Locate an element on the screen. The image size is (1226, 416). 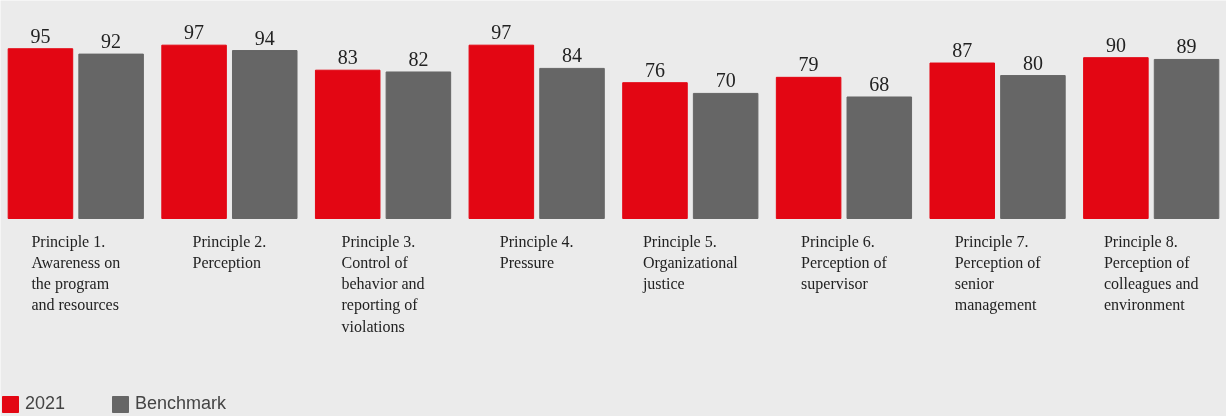
x-tick-label: Principle 8. Perception of colleagues and environment is located at coordinates (1151, 273).